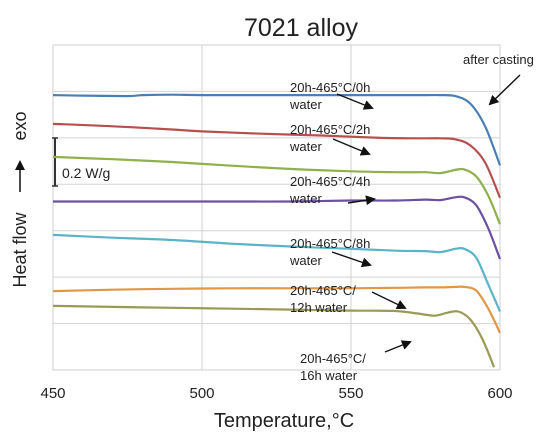 The width and height of the screenshot is (550, 441). What do you see at coordinates (330, 181) in the screenshot?
I see `annotation-label-4: 20h-465°C/4h` at bounding box center [330, 181].